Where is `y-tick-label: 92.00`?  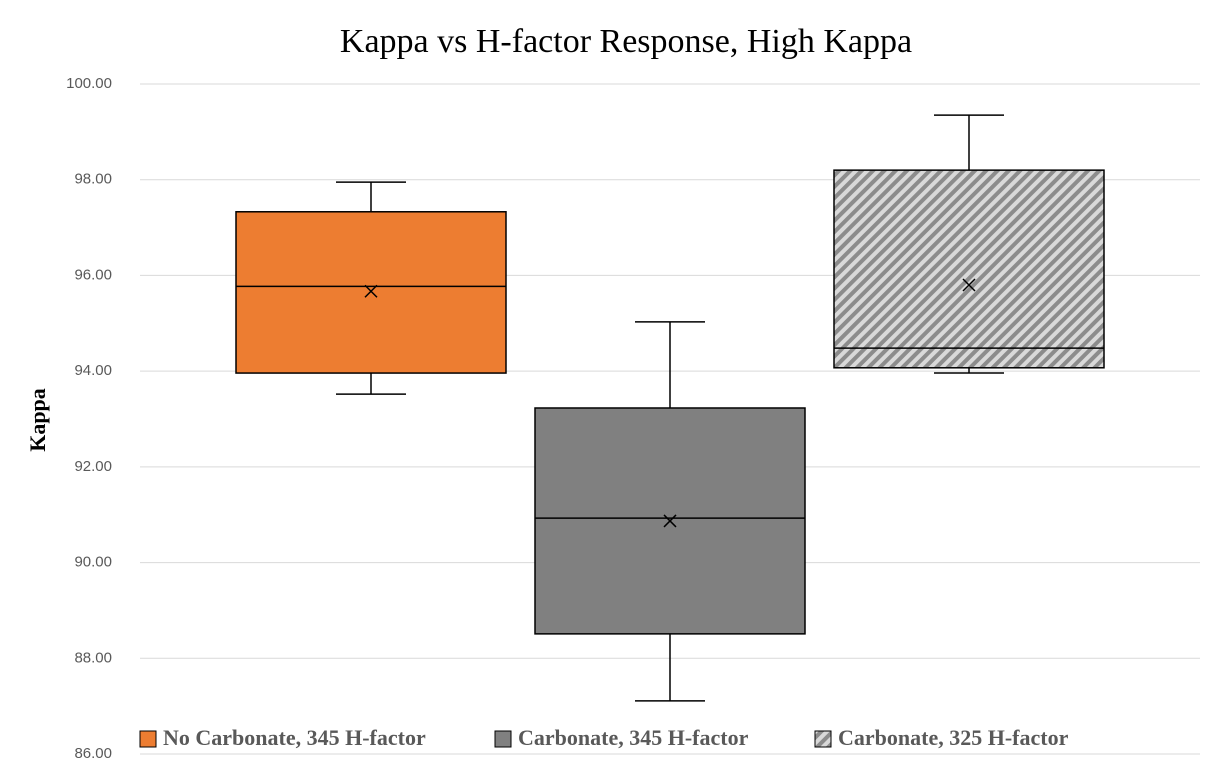
y-tick-label: 92.00 is located at coordinates (93, 466).